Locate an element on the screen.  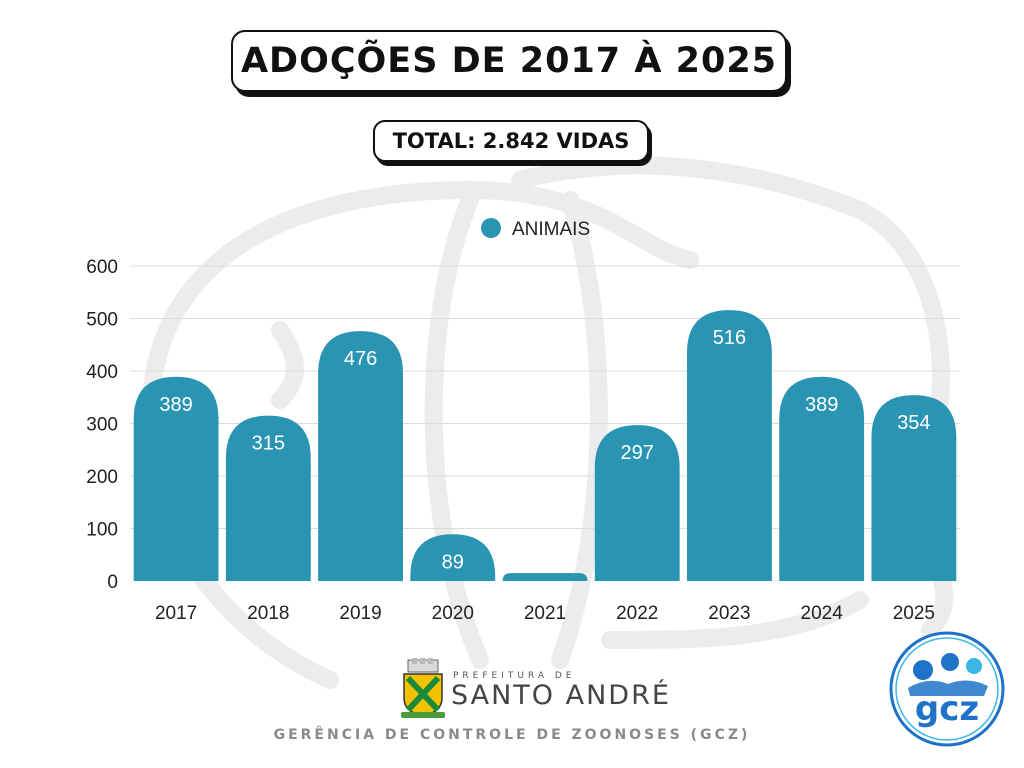
prefecture-label: PREFEITURA DE is located at coordinates (514, 676).